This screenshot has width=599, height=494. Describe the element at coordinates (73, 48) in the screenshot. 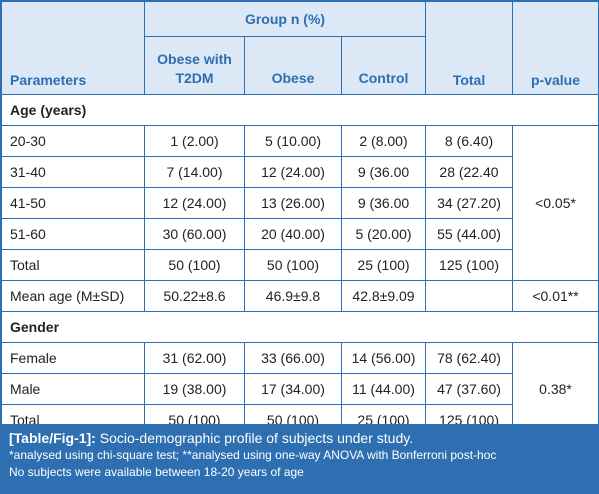

I see `header-parameters: Parameters` at that location.